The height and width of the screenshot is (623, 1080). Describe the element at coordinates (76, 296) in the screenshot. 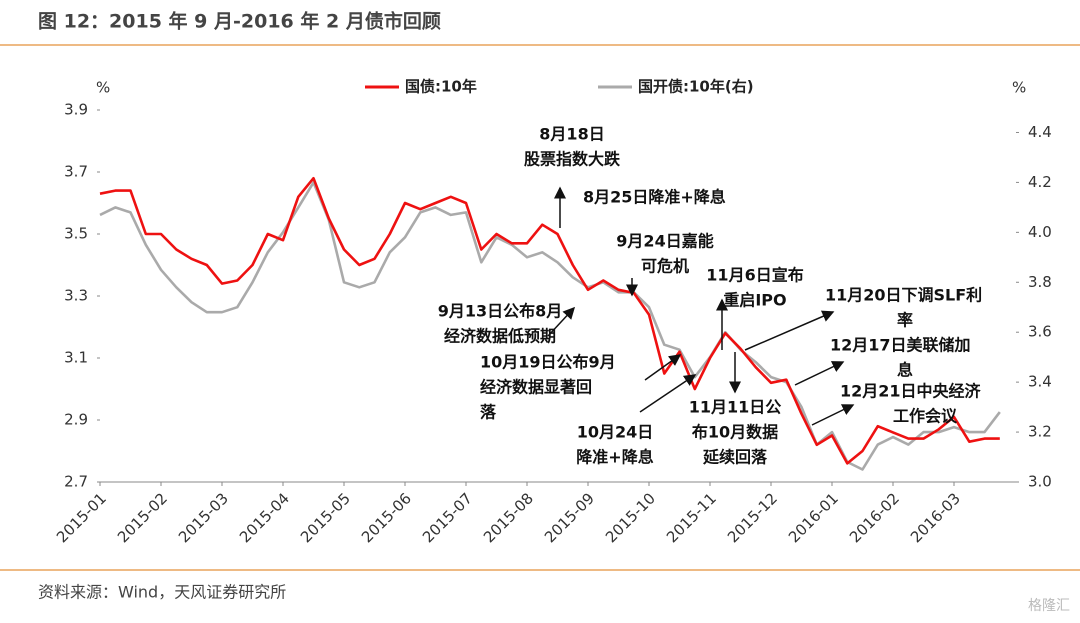

I see `y-tick-label: 3.3` at that location.